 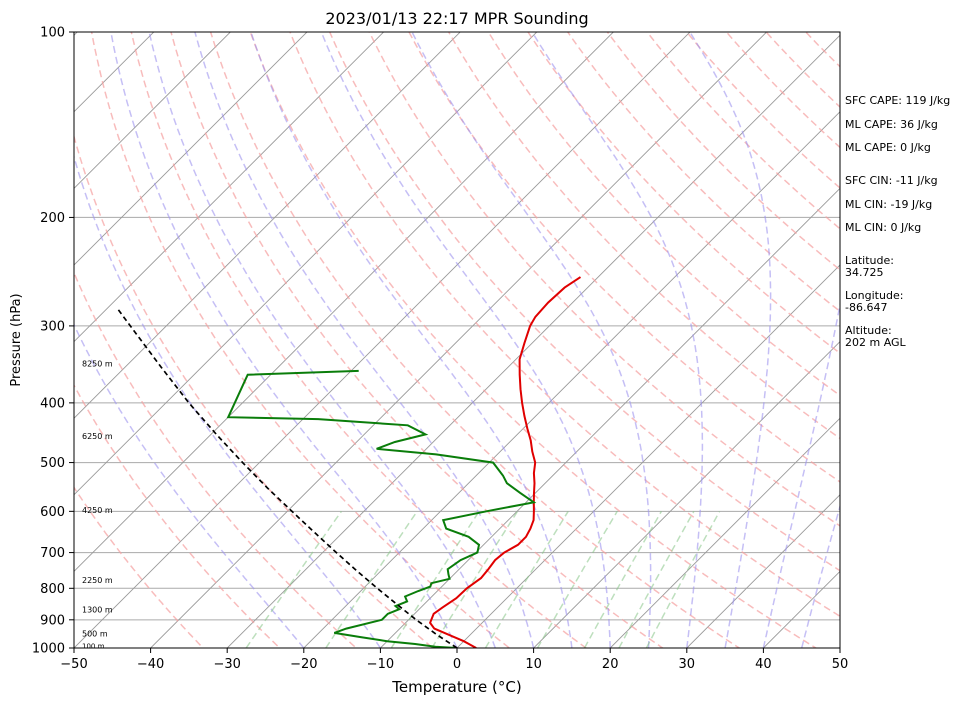 I want to click on isotherm--110, so click(x=153, y=111).